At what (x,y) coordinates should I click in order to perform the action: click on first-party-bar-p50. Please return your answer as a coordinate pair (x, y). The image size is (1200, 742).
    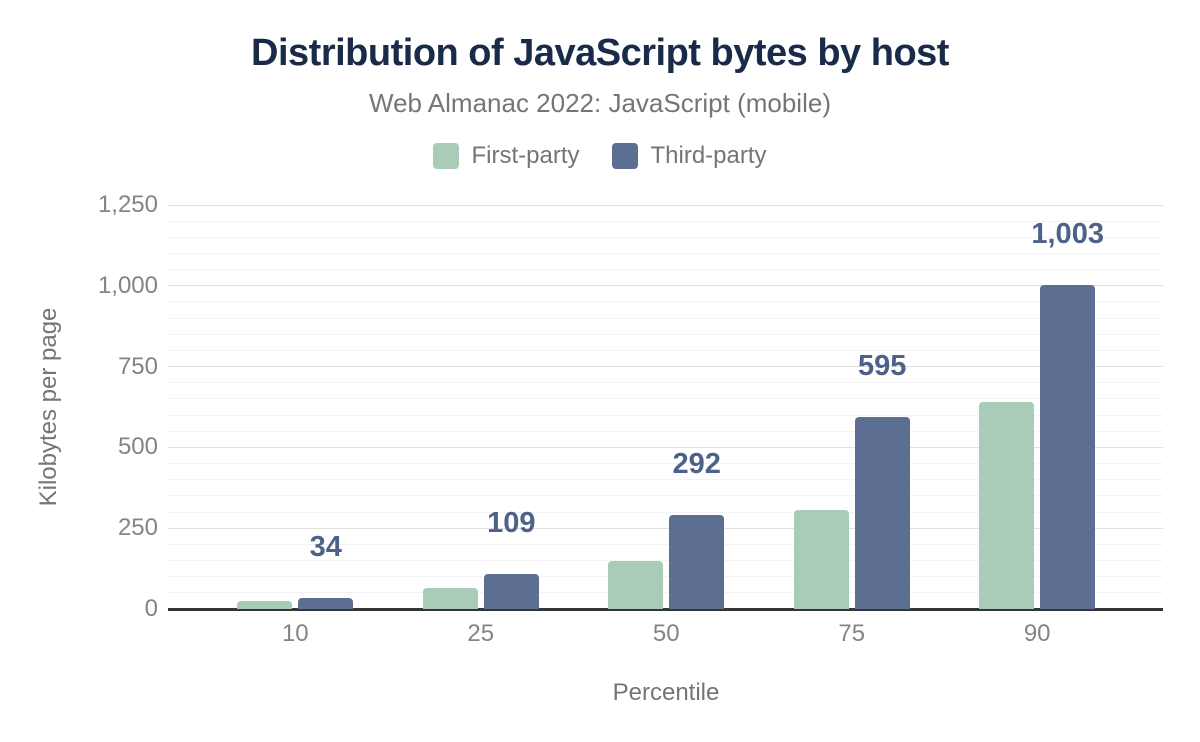
    Looking at the image, I should click on (636, 584).